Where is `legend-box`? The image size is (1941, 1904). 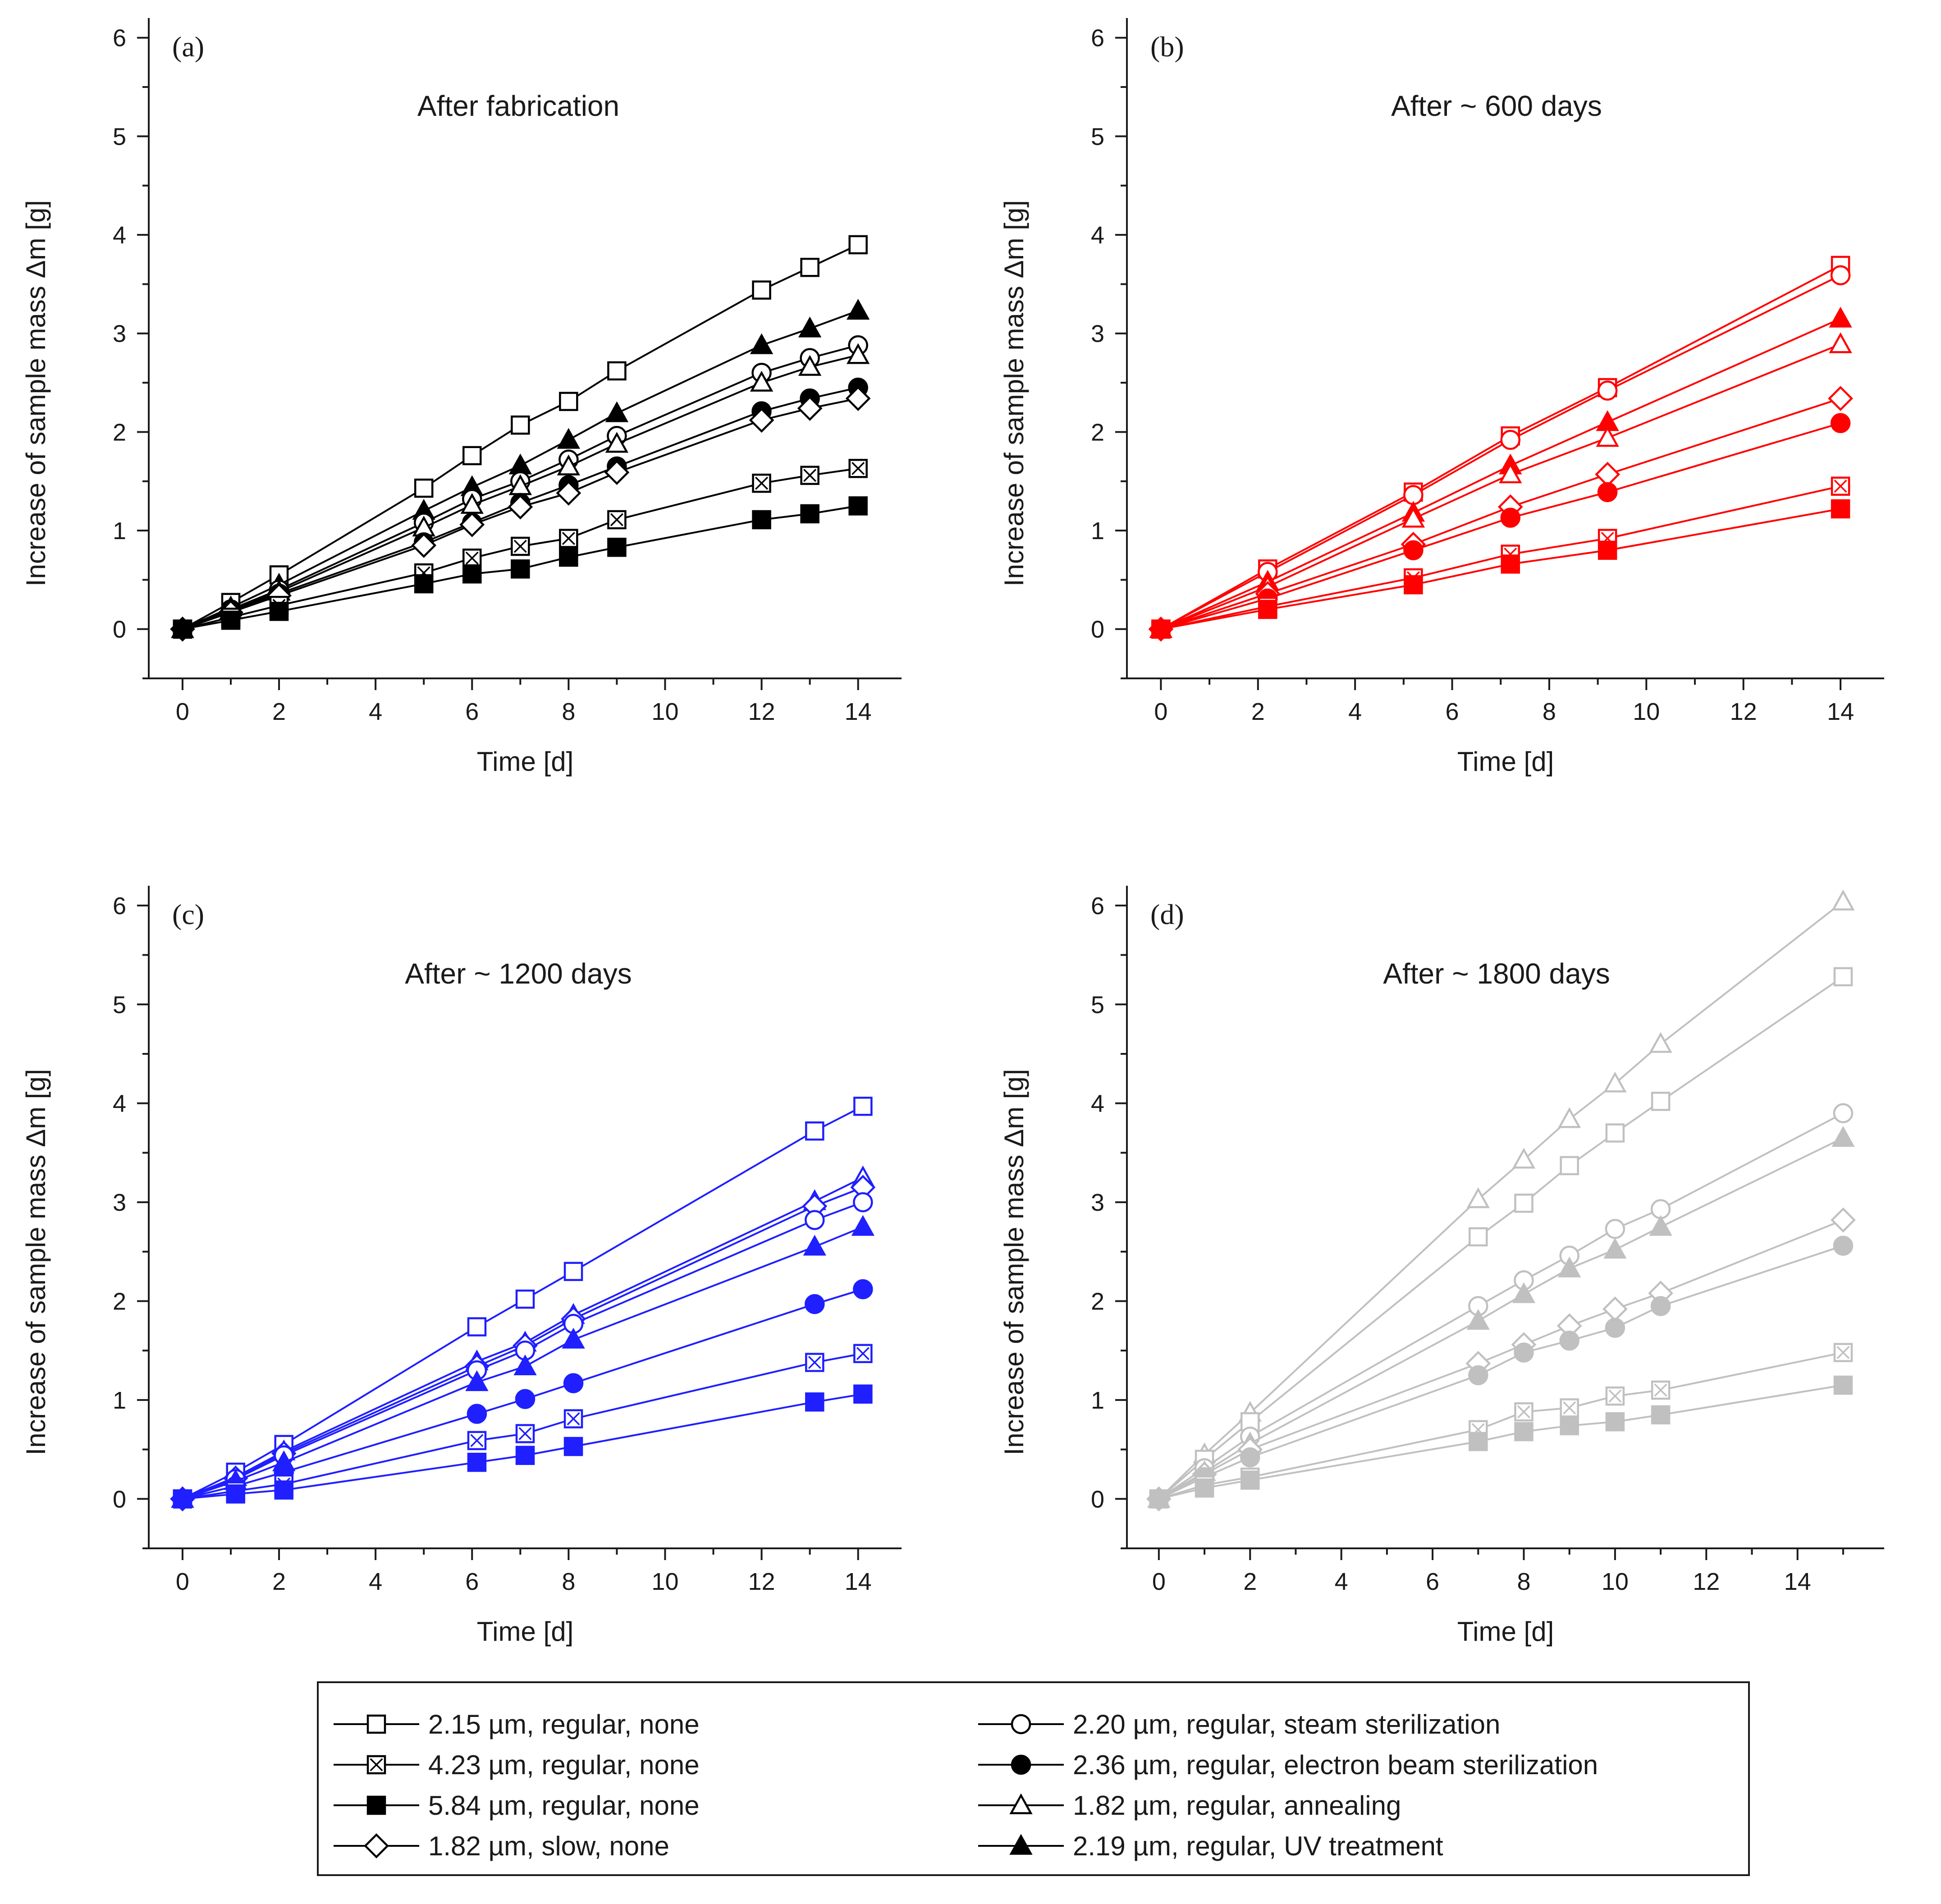
legend-box is located at coordinates (1033, 1778).